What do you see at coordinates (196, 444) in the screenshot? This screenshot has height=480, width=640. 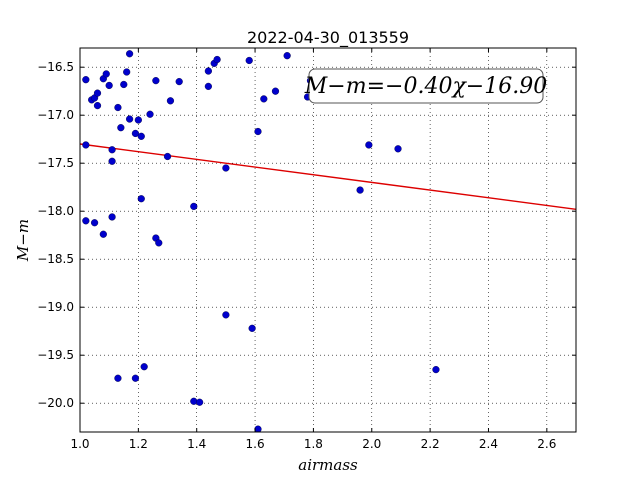 I see `x-tick-label: 1.4` at bounding box center [196, 444].